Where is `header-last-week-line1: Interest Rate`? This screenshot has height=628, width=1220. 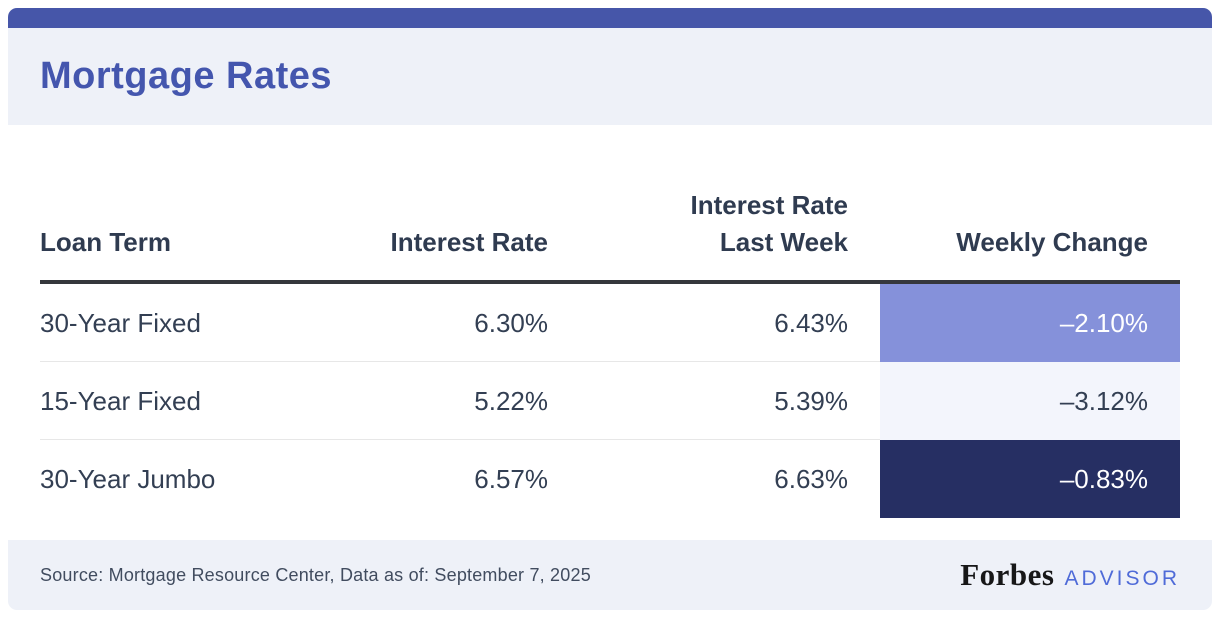
header-last-week-line1: Interest Rate is located at coordinates (769, 204).